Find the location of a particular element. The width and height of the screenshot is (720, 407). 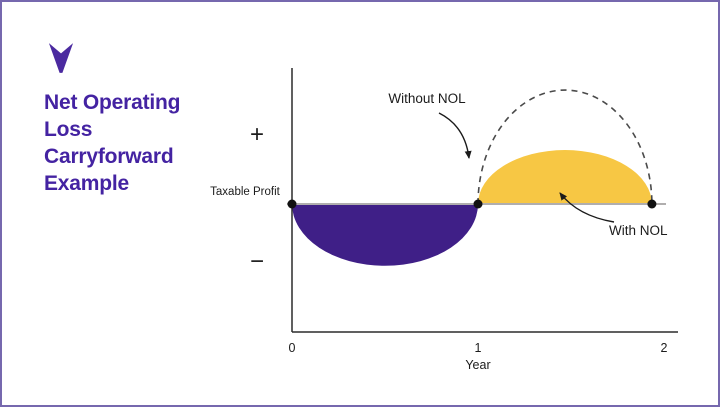

brand-down-arrow-logo is located at coordinates (61, 58).